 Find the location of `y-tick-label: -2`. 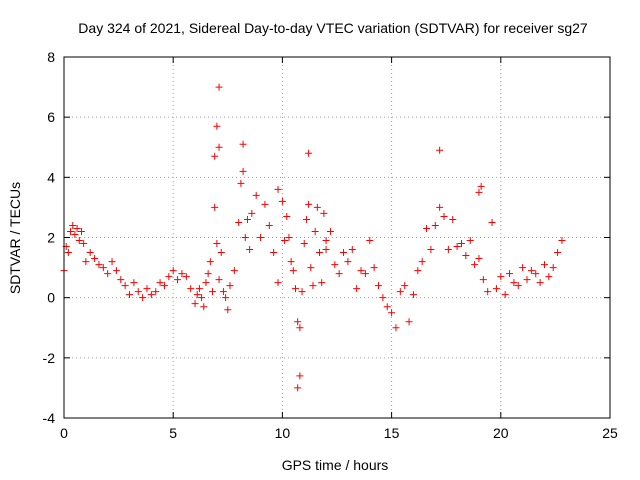

y-tick-label: -2 is located at coordinates (49, 358).